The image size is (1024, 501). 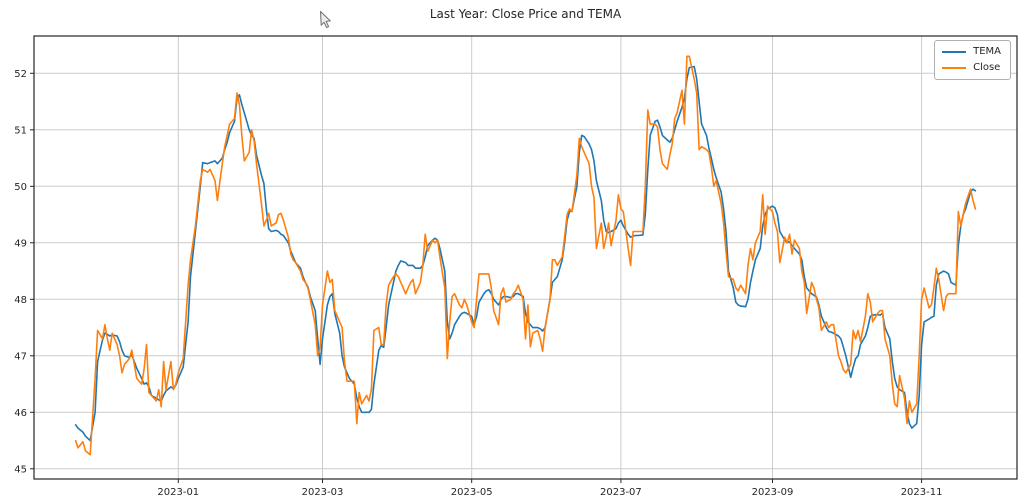 I want to click on legend-label-close: Close, so click(x=987, y=67).